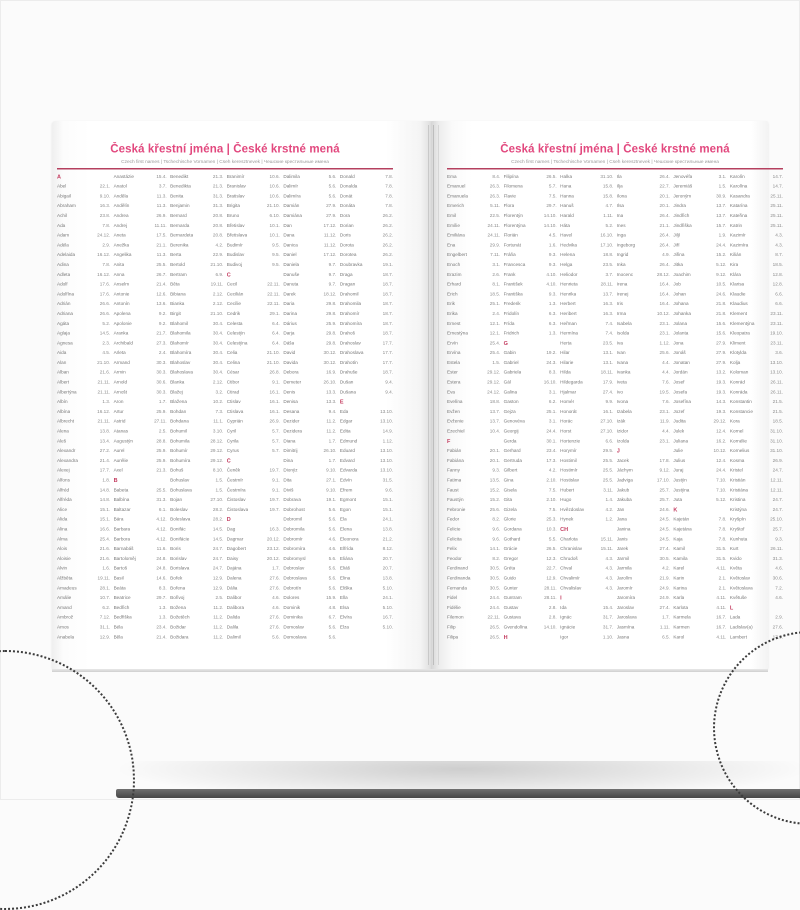  I want to click on name-entry: Chvalislav 4.3., so click(586, 590).